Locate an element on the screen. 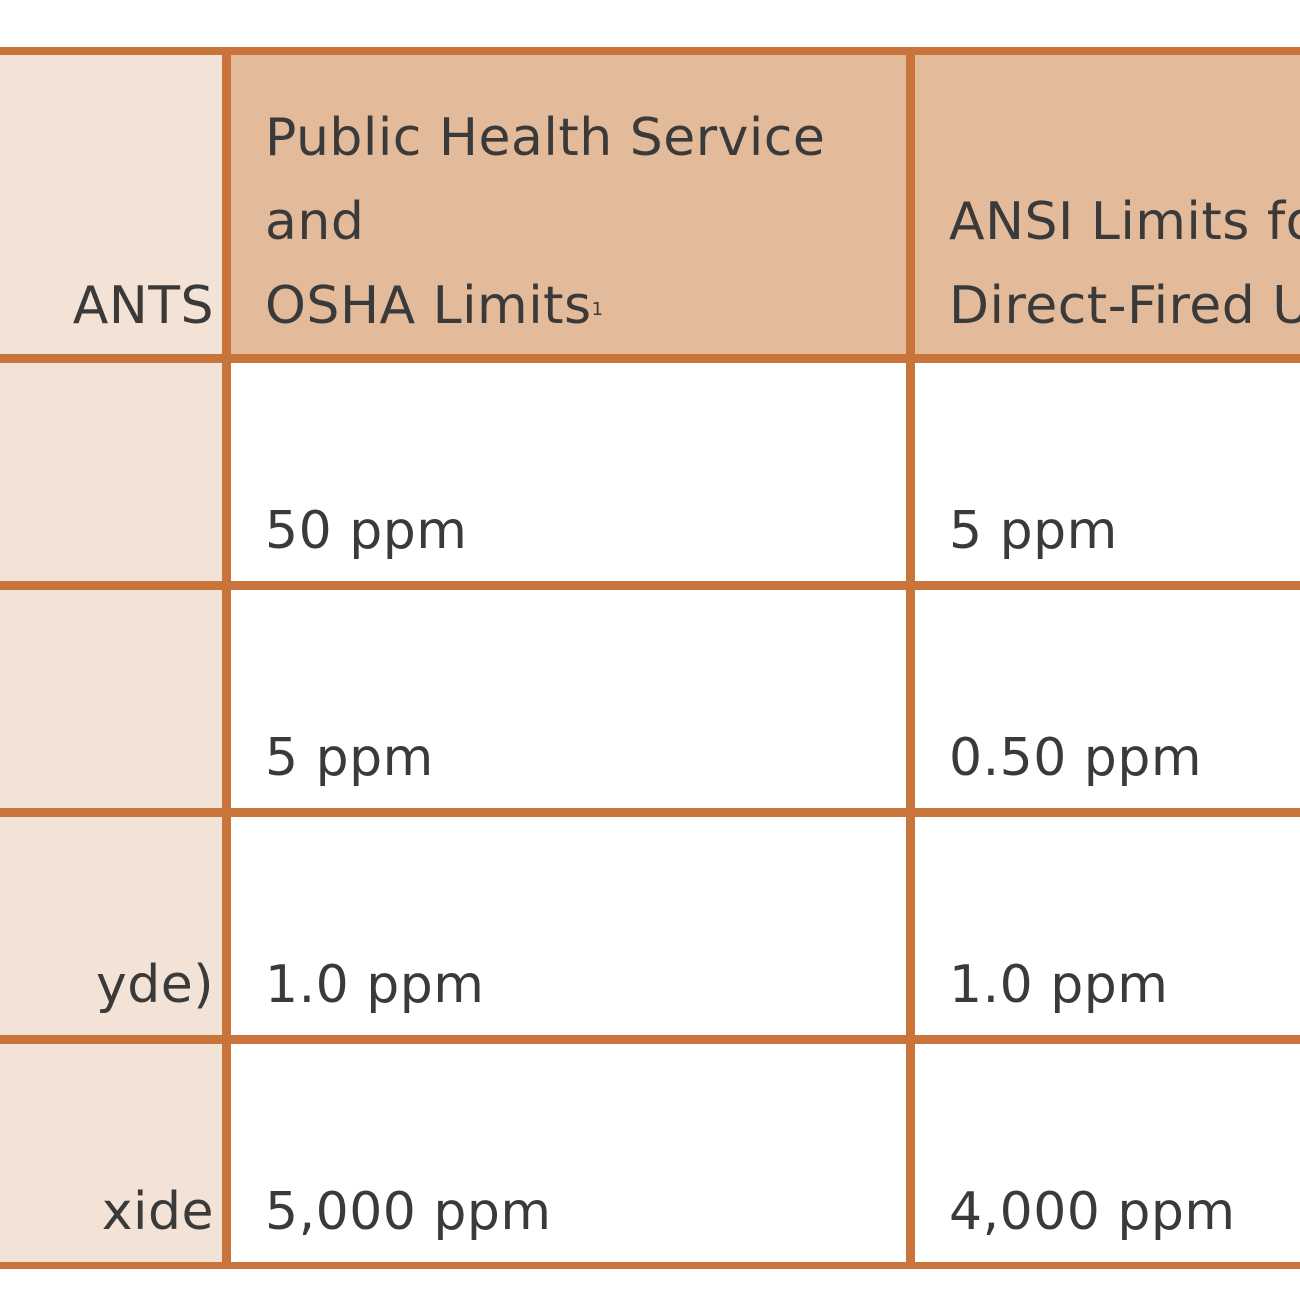  row-1-pollutant is located at coordinates (111, 472).